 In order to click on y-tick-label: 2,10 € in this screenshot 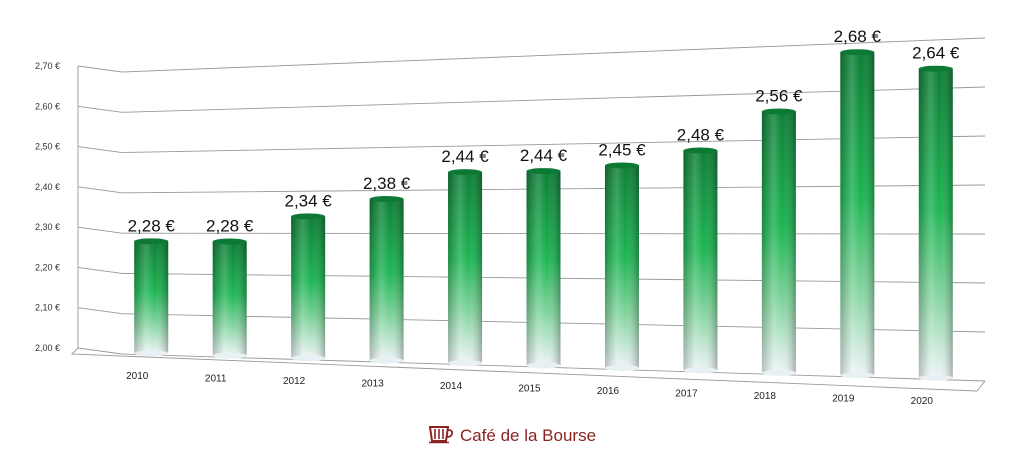, I will do `click(47, 308)`.